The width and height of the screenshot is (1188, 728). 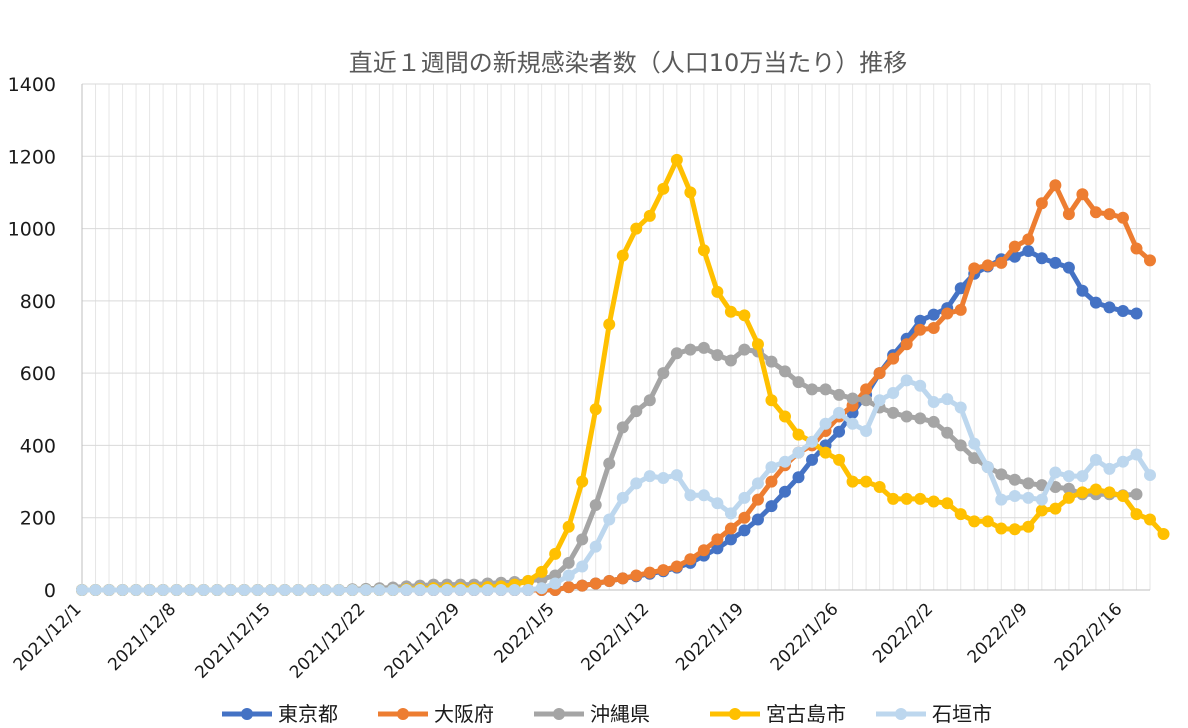 I want to click on legend-item: 沖縄県, so click(x=592, y=714).